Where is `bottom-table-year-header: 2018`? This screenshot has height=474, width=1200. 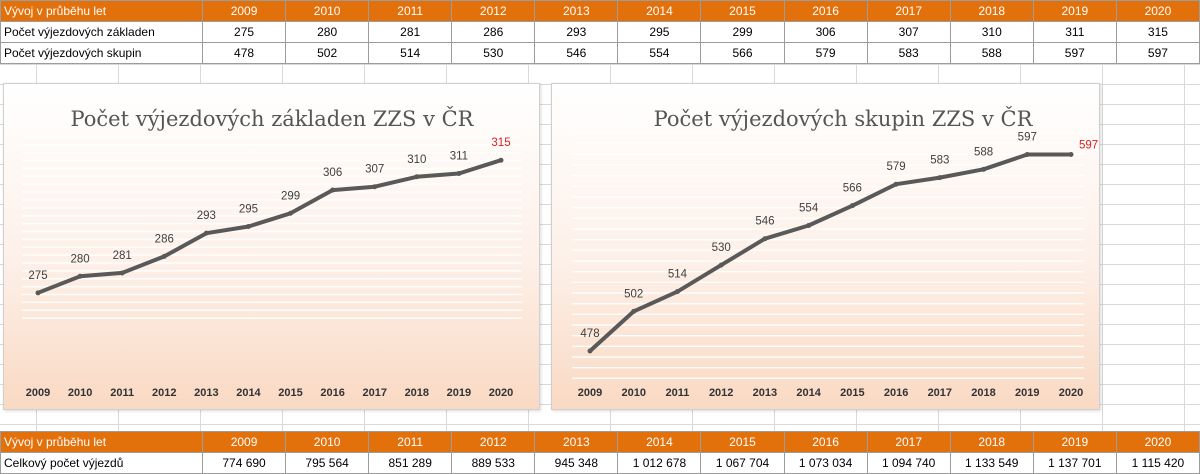 bottom-table-year-header: 2018 is located at coordinates (991, 442).